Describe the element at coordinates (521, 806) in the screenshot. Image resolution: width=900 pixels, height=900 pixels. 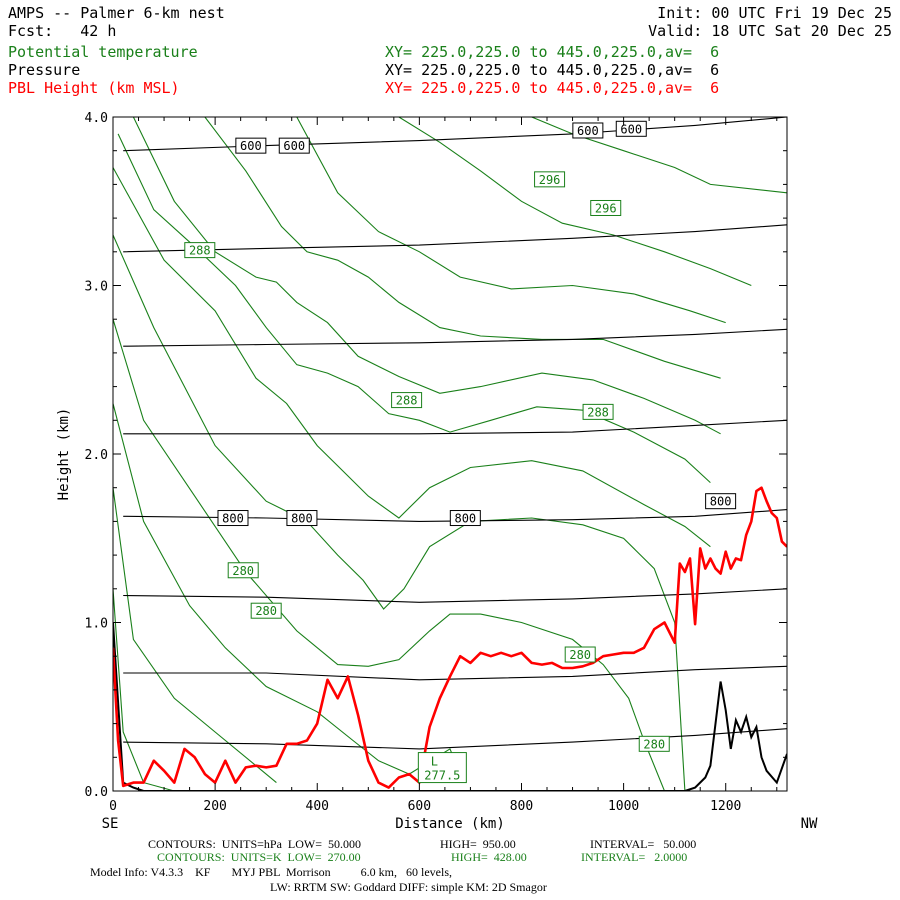
I see `x-tick-label: 800` at that location.